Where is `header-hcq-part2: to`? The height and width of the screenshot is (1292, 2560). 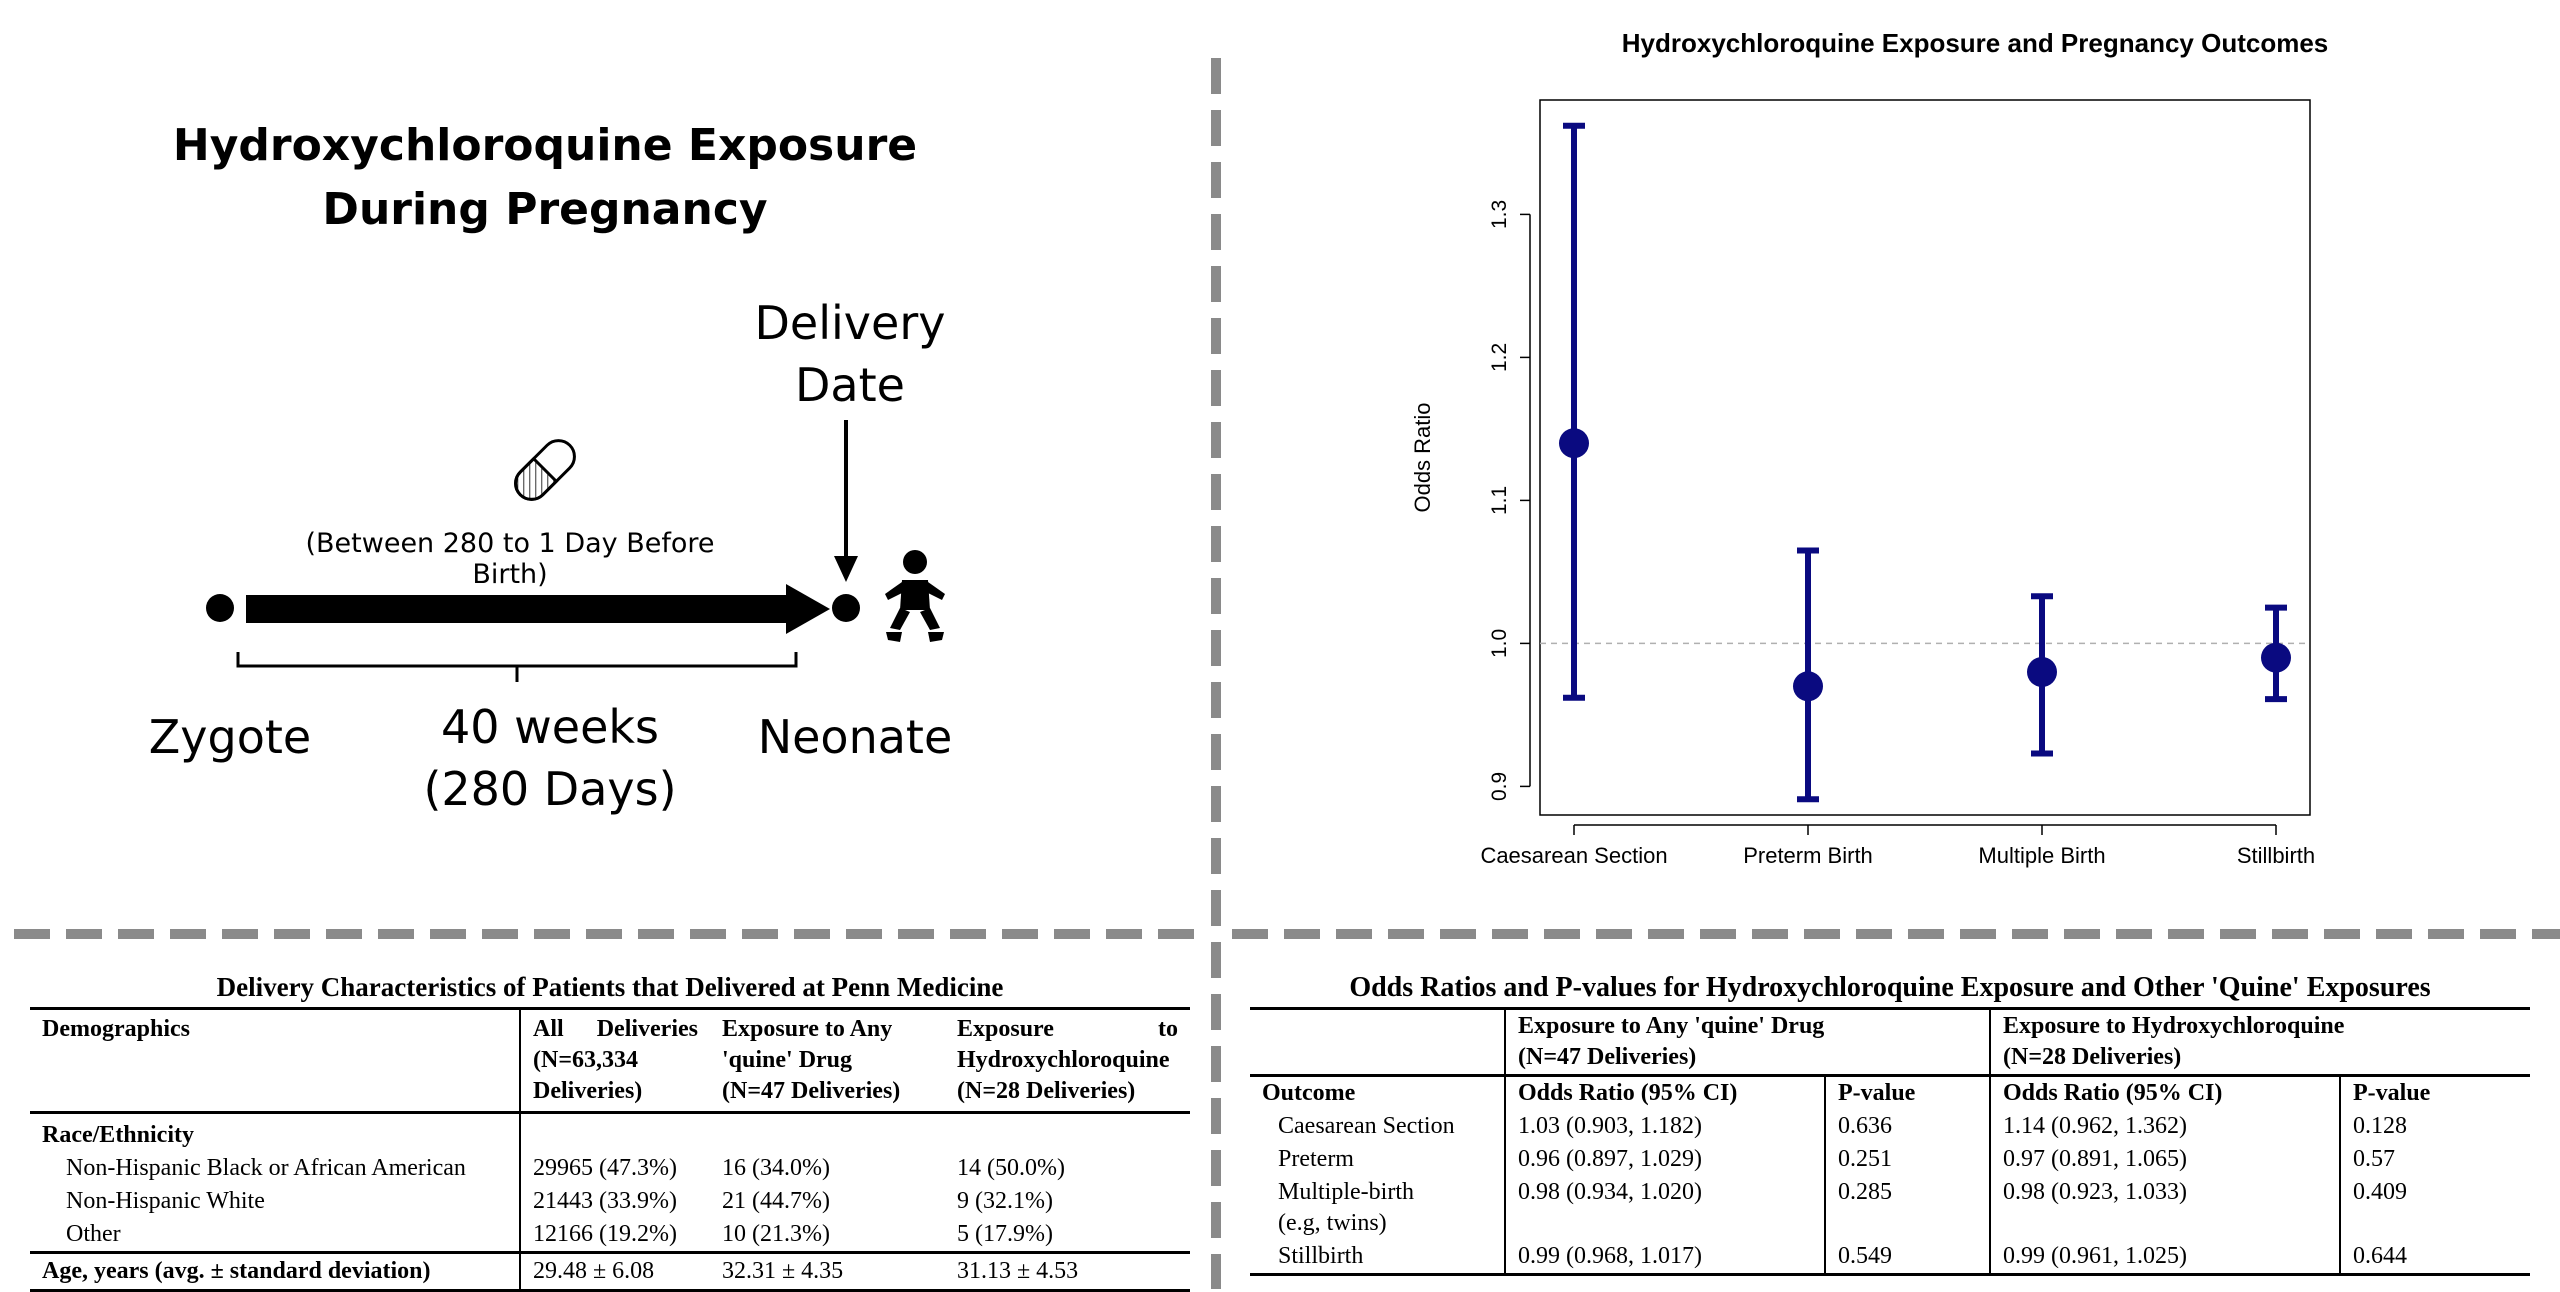
header-hcq-part2: to is located at coordinates (1168, 1029).